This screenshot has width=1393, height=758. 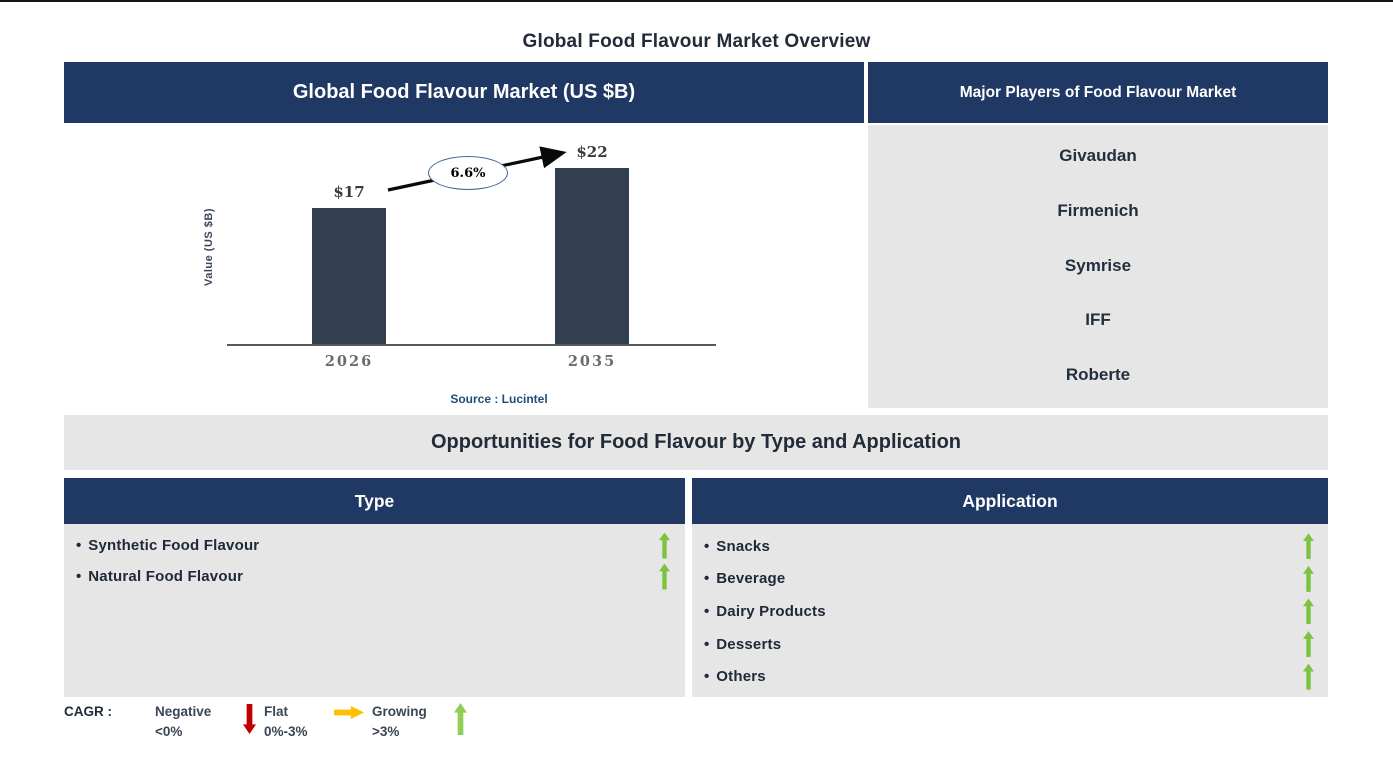 I want to click on player-name: Symrise, so click(x=1098, y=265).